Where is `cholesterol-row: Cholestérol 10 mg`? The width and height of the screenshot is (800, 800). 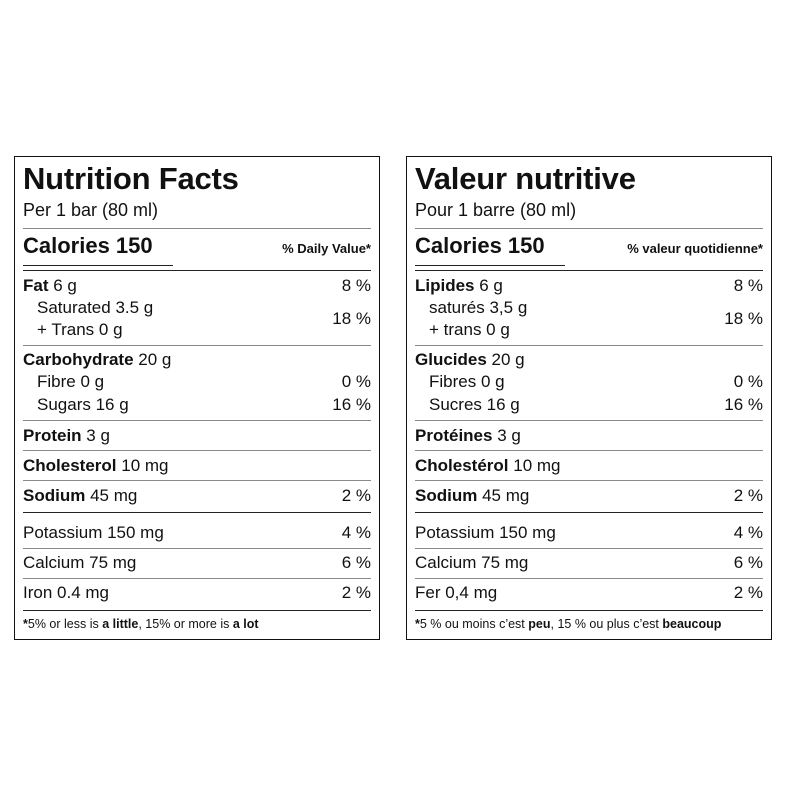 cholesterol-row: Cholestérol 10 mg is located at coordinates (589, 466).